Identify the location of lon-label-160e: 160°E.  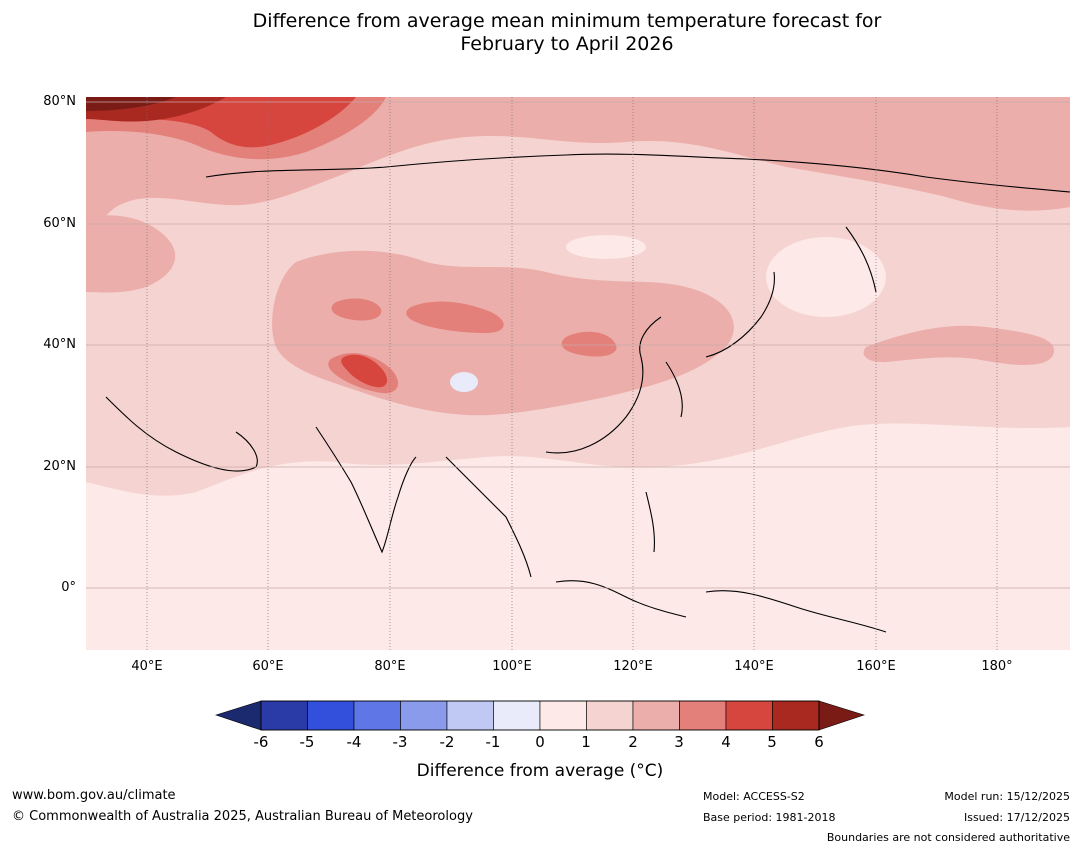
(876, 666).